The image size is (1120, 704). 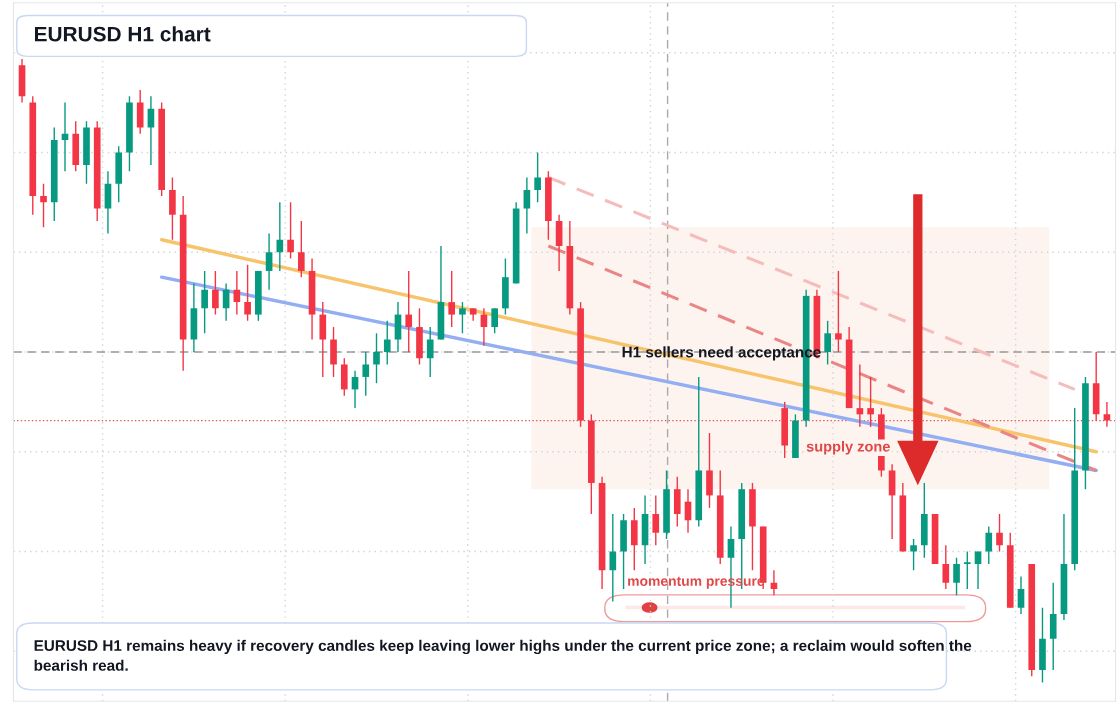 I want to click on annotation: supply zone, so click(x=848, y=447).